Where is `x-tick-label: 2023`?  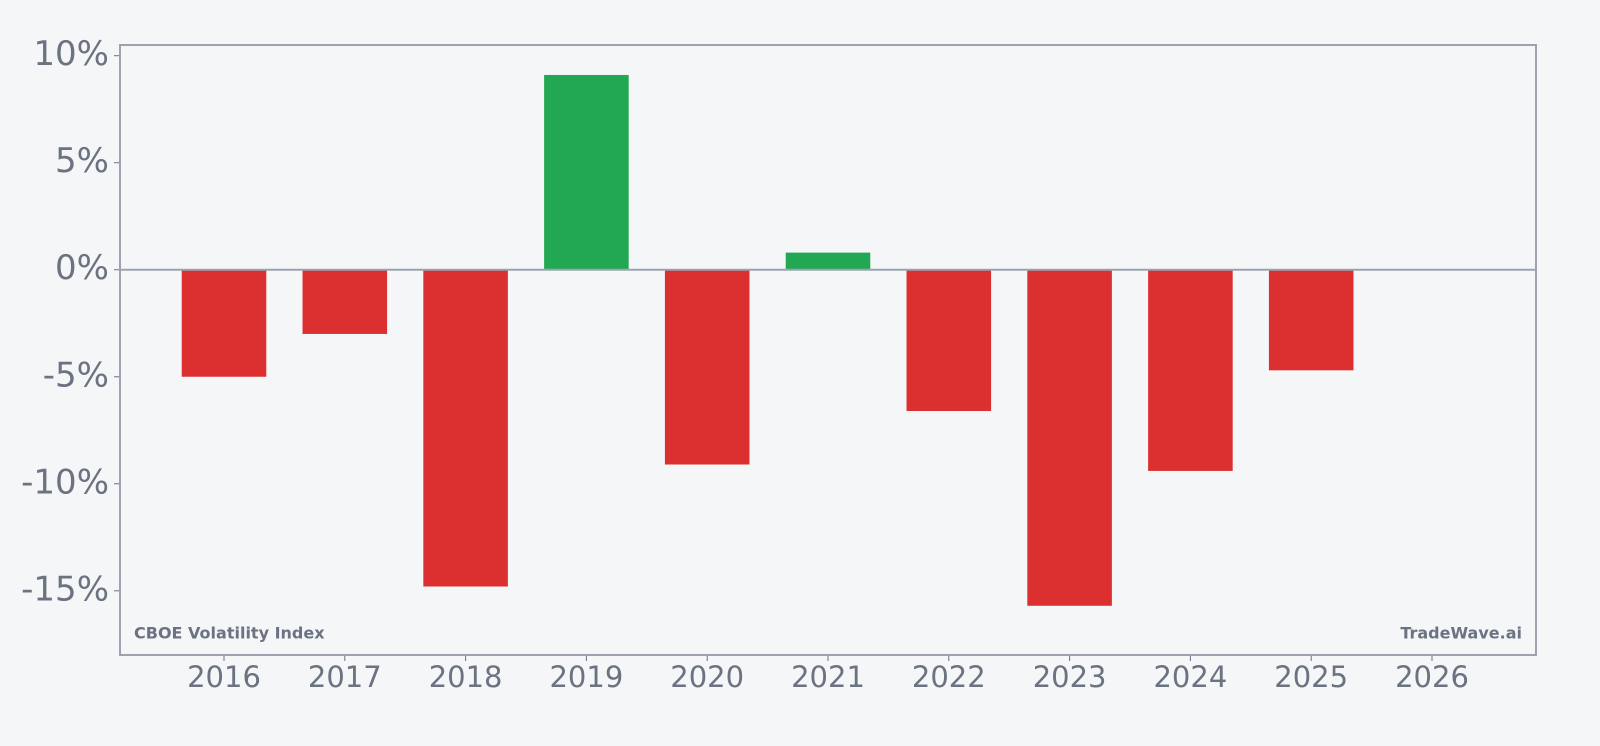 x-tick-label: 2023 is located at coordinates (1070, 677).